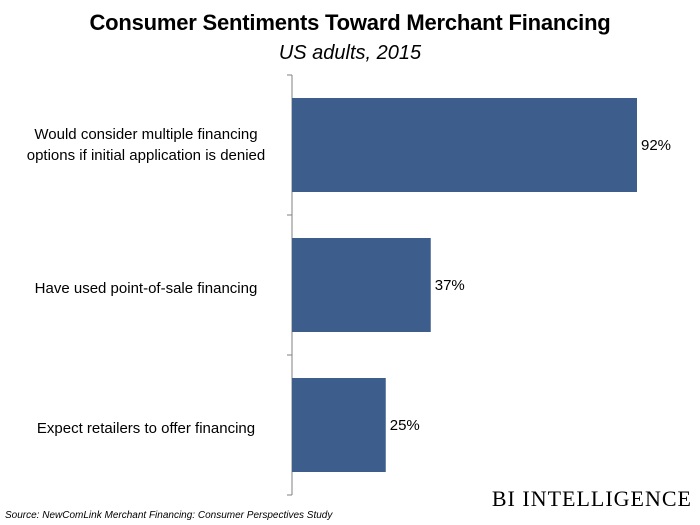 This screenshot has width=700, height=525. Describe the element at coordinates (656, 145) in the screenshot. I see `value-label-0: 92%` at that location.